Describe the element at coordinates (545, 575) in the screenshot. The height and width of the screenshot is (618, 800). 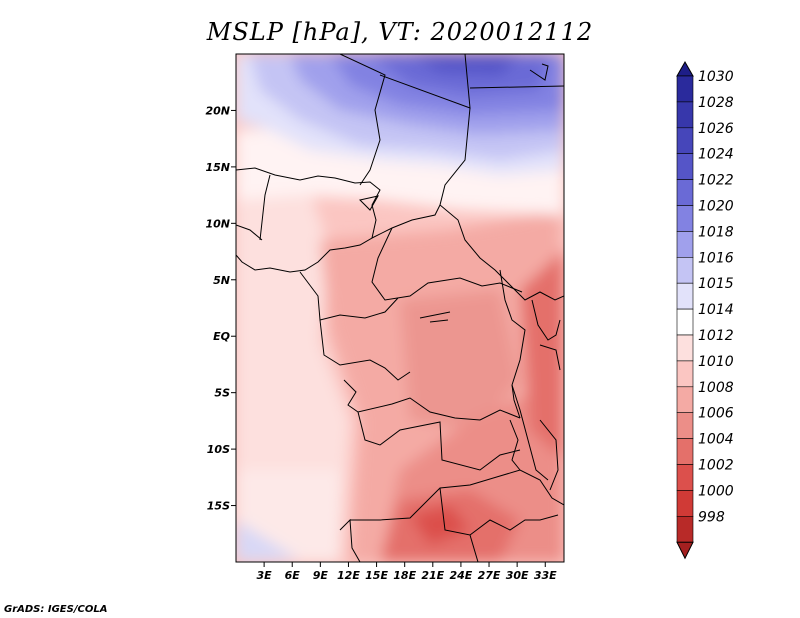
I see `lon-tick-label: 33E` at that location.